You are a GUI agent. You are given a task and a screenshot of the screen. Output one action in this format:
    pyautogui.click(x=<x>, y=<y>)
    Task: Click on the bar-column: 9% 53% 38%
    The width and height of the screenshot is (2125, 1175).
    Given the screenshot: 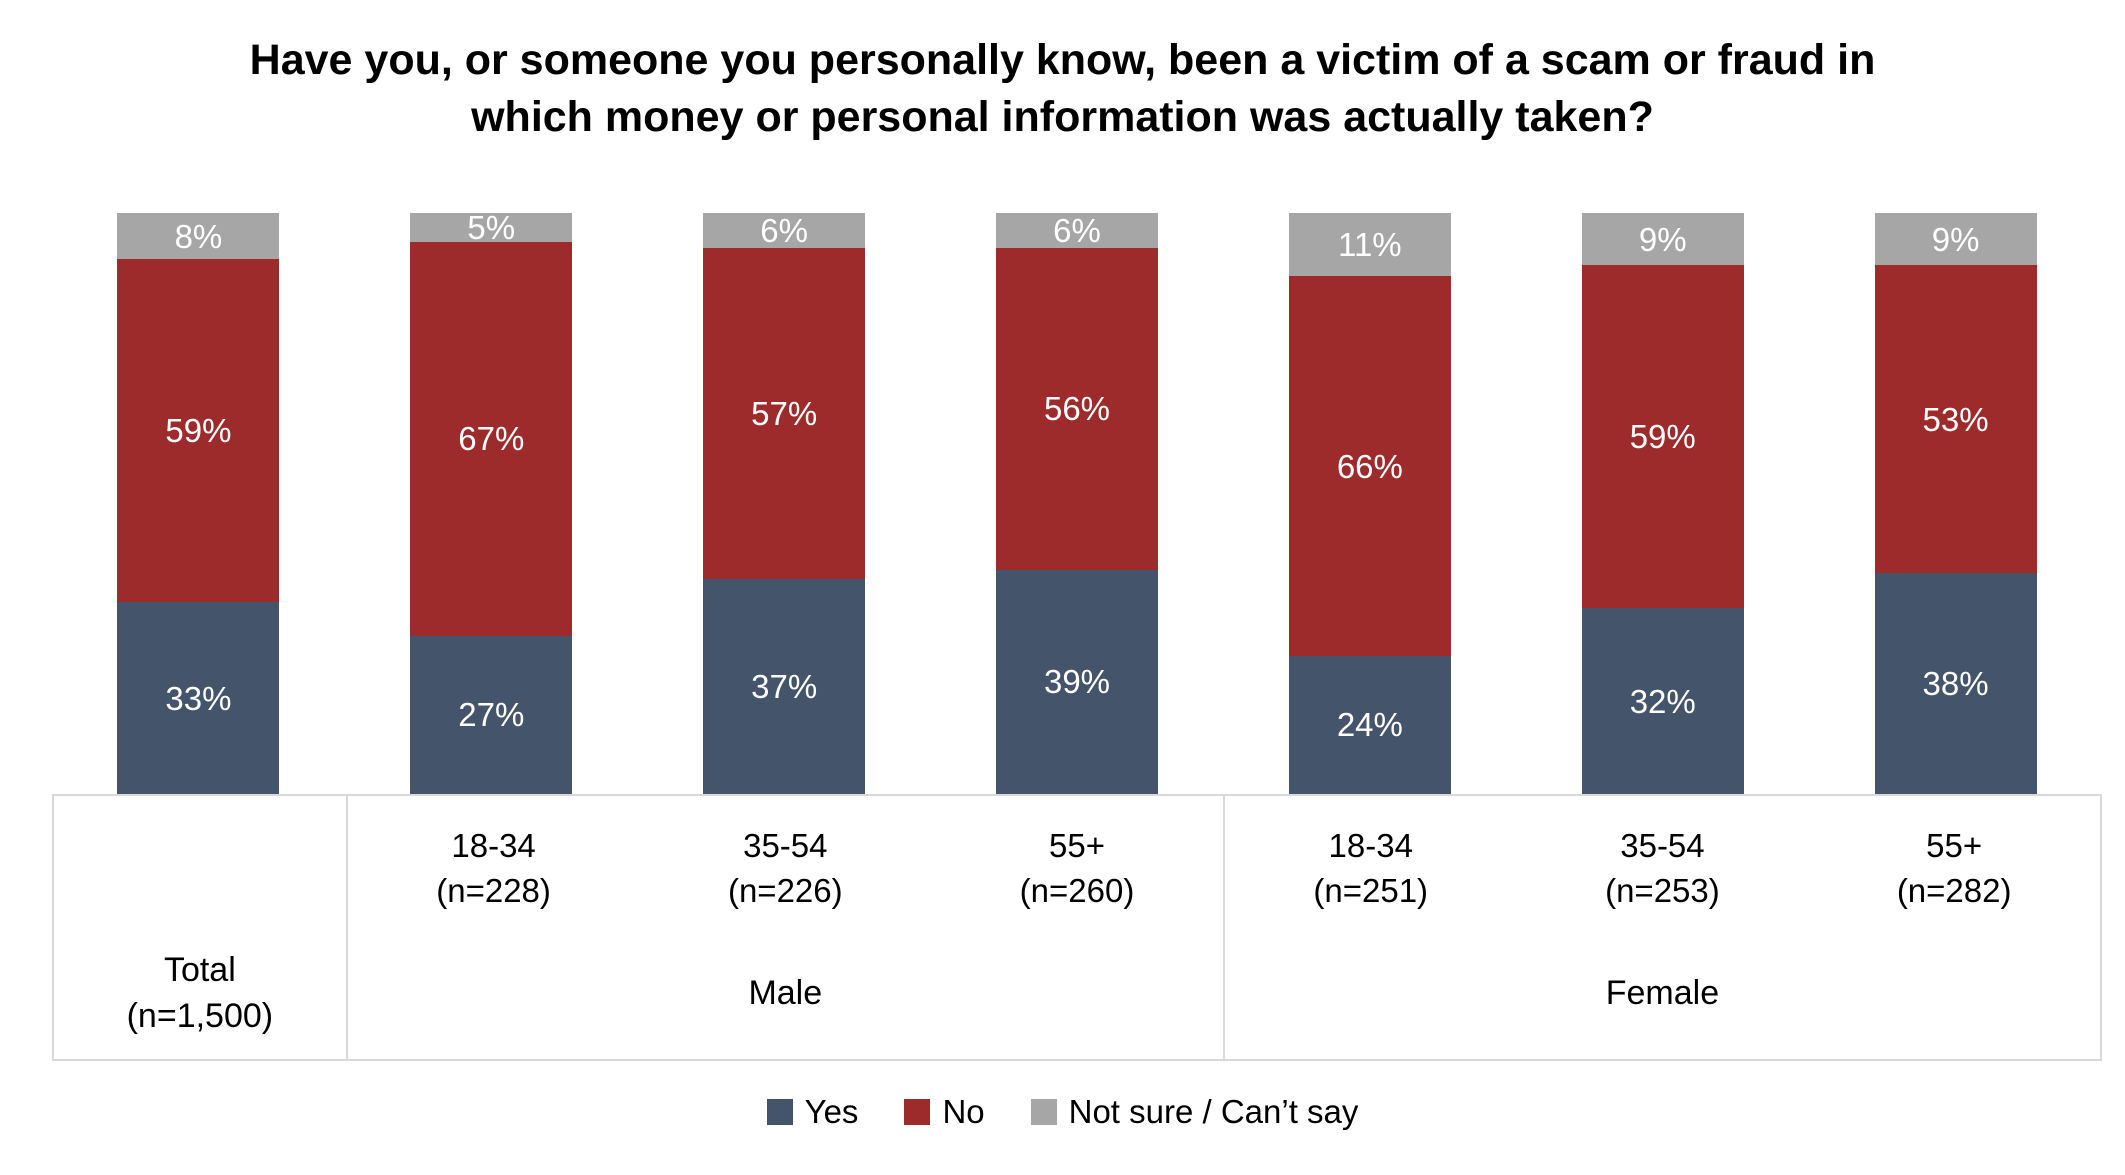 What is the action you would take?
    pyautogui.click(x=1955, y=503)
    